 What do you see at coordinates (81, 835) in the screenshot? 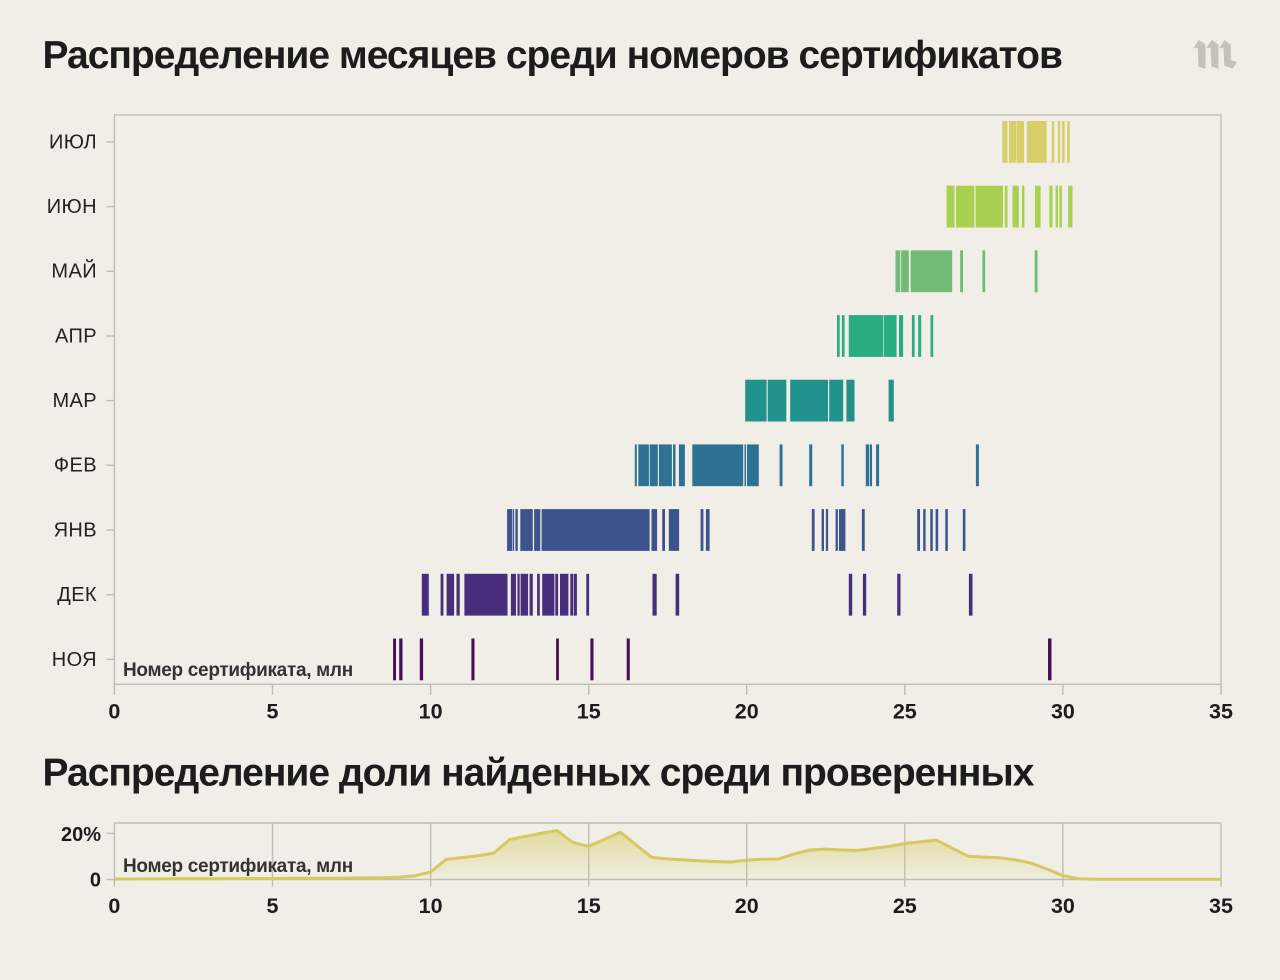
I see `svg-text: 20%` at bounding box center [81, 835].